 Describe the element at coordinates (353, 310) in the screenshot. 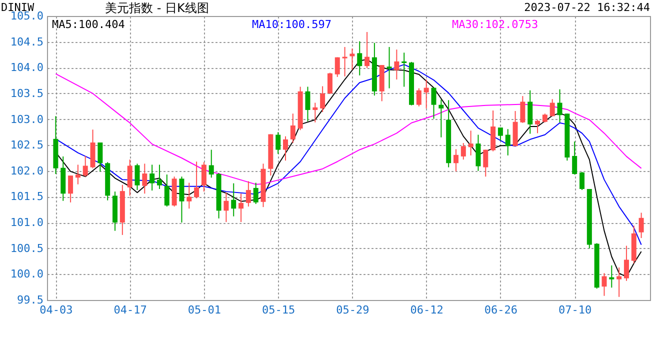

I see `x-tick-label: 05-29` at that location.